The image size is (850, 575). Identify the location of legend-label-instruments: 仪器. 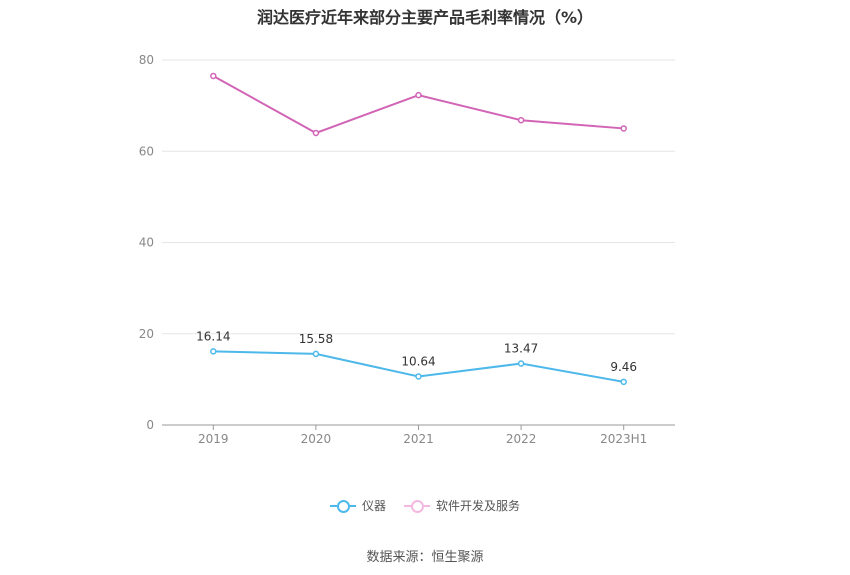
(373, 506).